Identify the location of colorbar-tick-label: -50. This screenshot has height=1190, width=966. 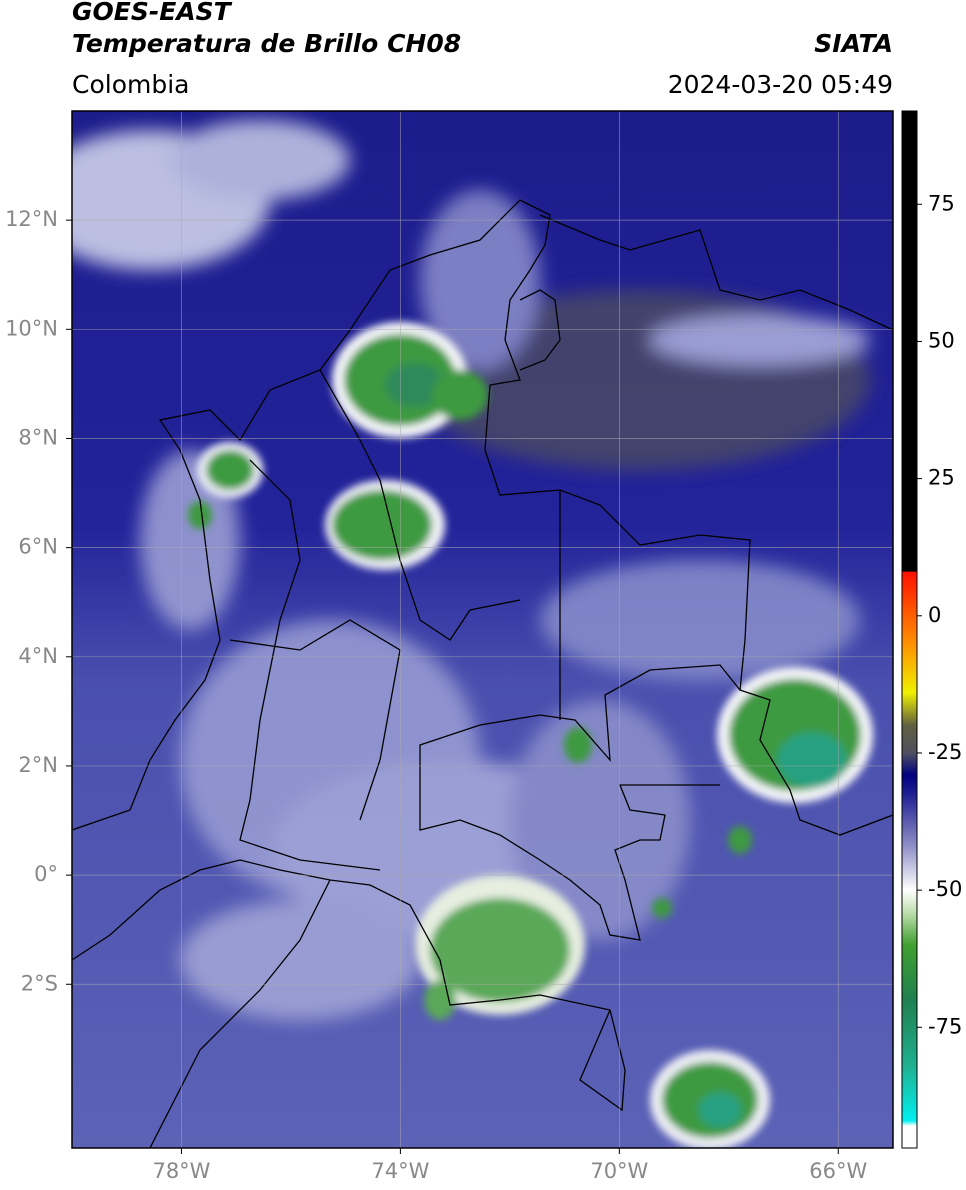
(945, 889).